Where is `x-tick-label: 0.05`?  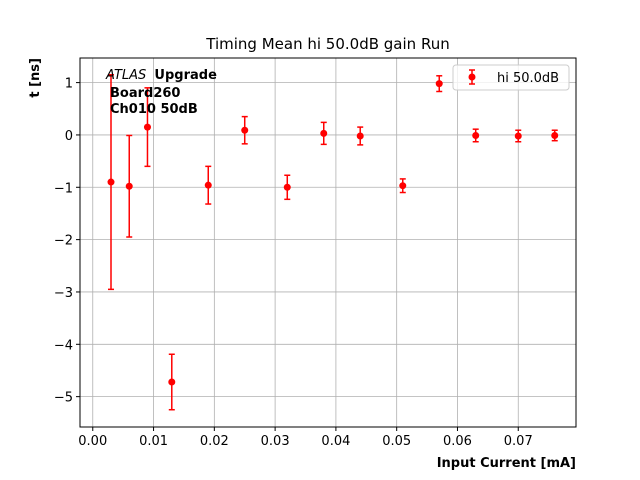
x-tick-label: 0.05 is located at coordinates (396, 441).